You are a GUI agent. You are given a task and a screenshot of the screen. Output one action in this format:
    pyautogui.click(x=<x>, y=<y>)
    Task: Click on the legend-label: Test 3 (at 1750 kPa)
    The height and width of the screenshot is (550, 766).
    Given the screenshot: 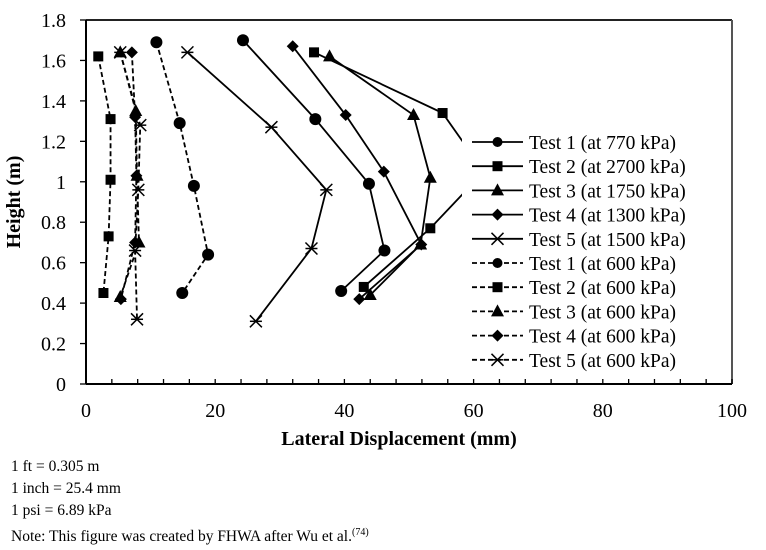 What is the action you would take?
    pyautogui.click(x=607, y=191)
    